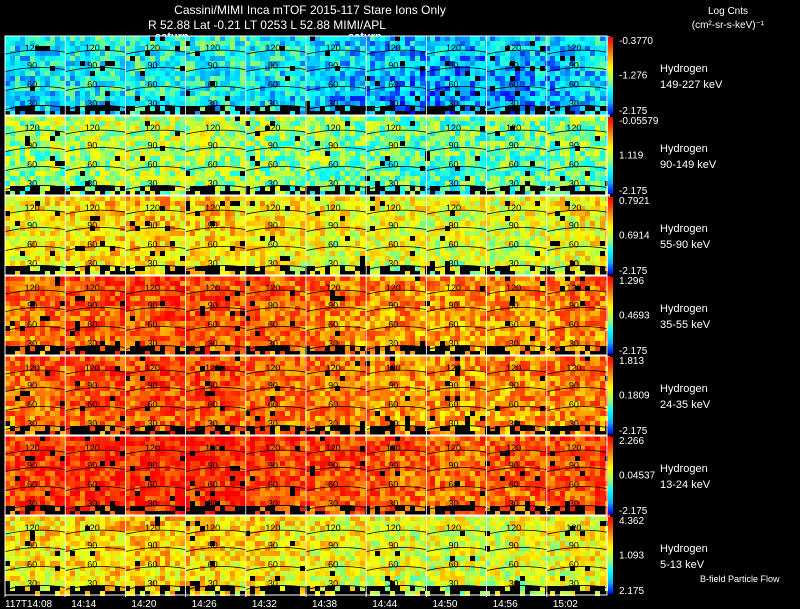 This screenshot has width=800, height=609. I want to click on colorbar-max-label: -0.3770, so click(636, 41).